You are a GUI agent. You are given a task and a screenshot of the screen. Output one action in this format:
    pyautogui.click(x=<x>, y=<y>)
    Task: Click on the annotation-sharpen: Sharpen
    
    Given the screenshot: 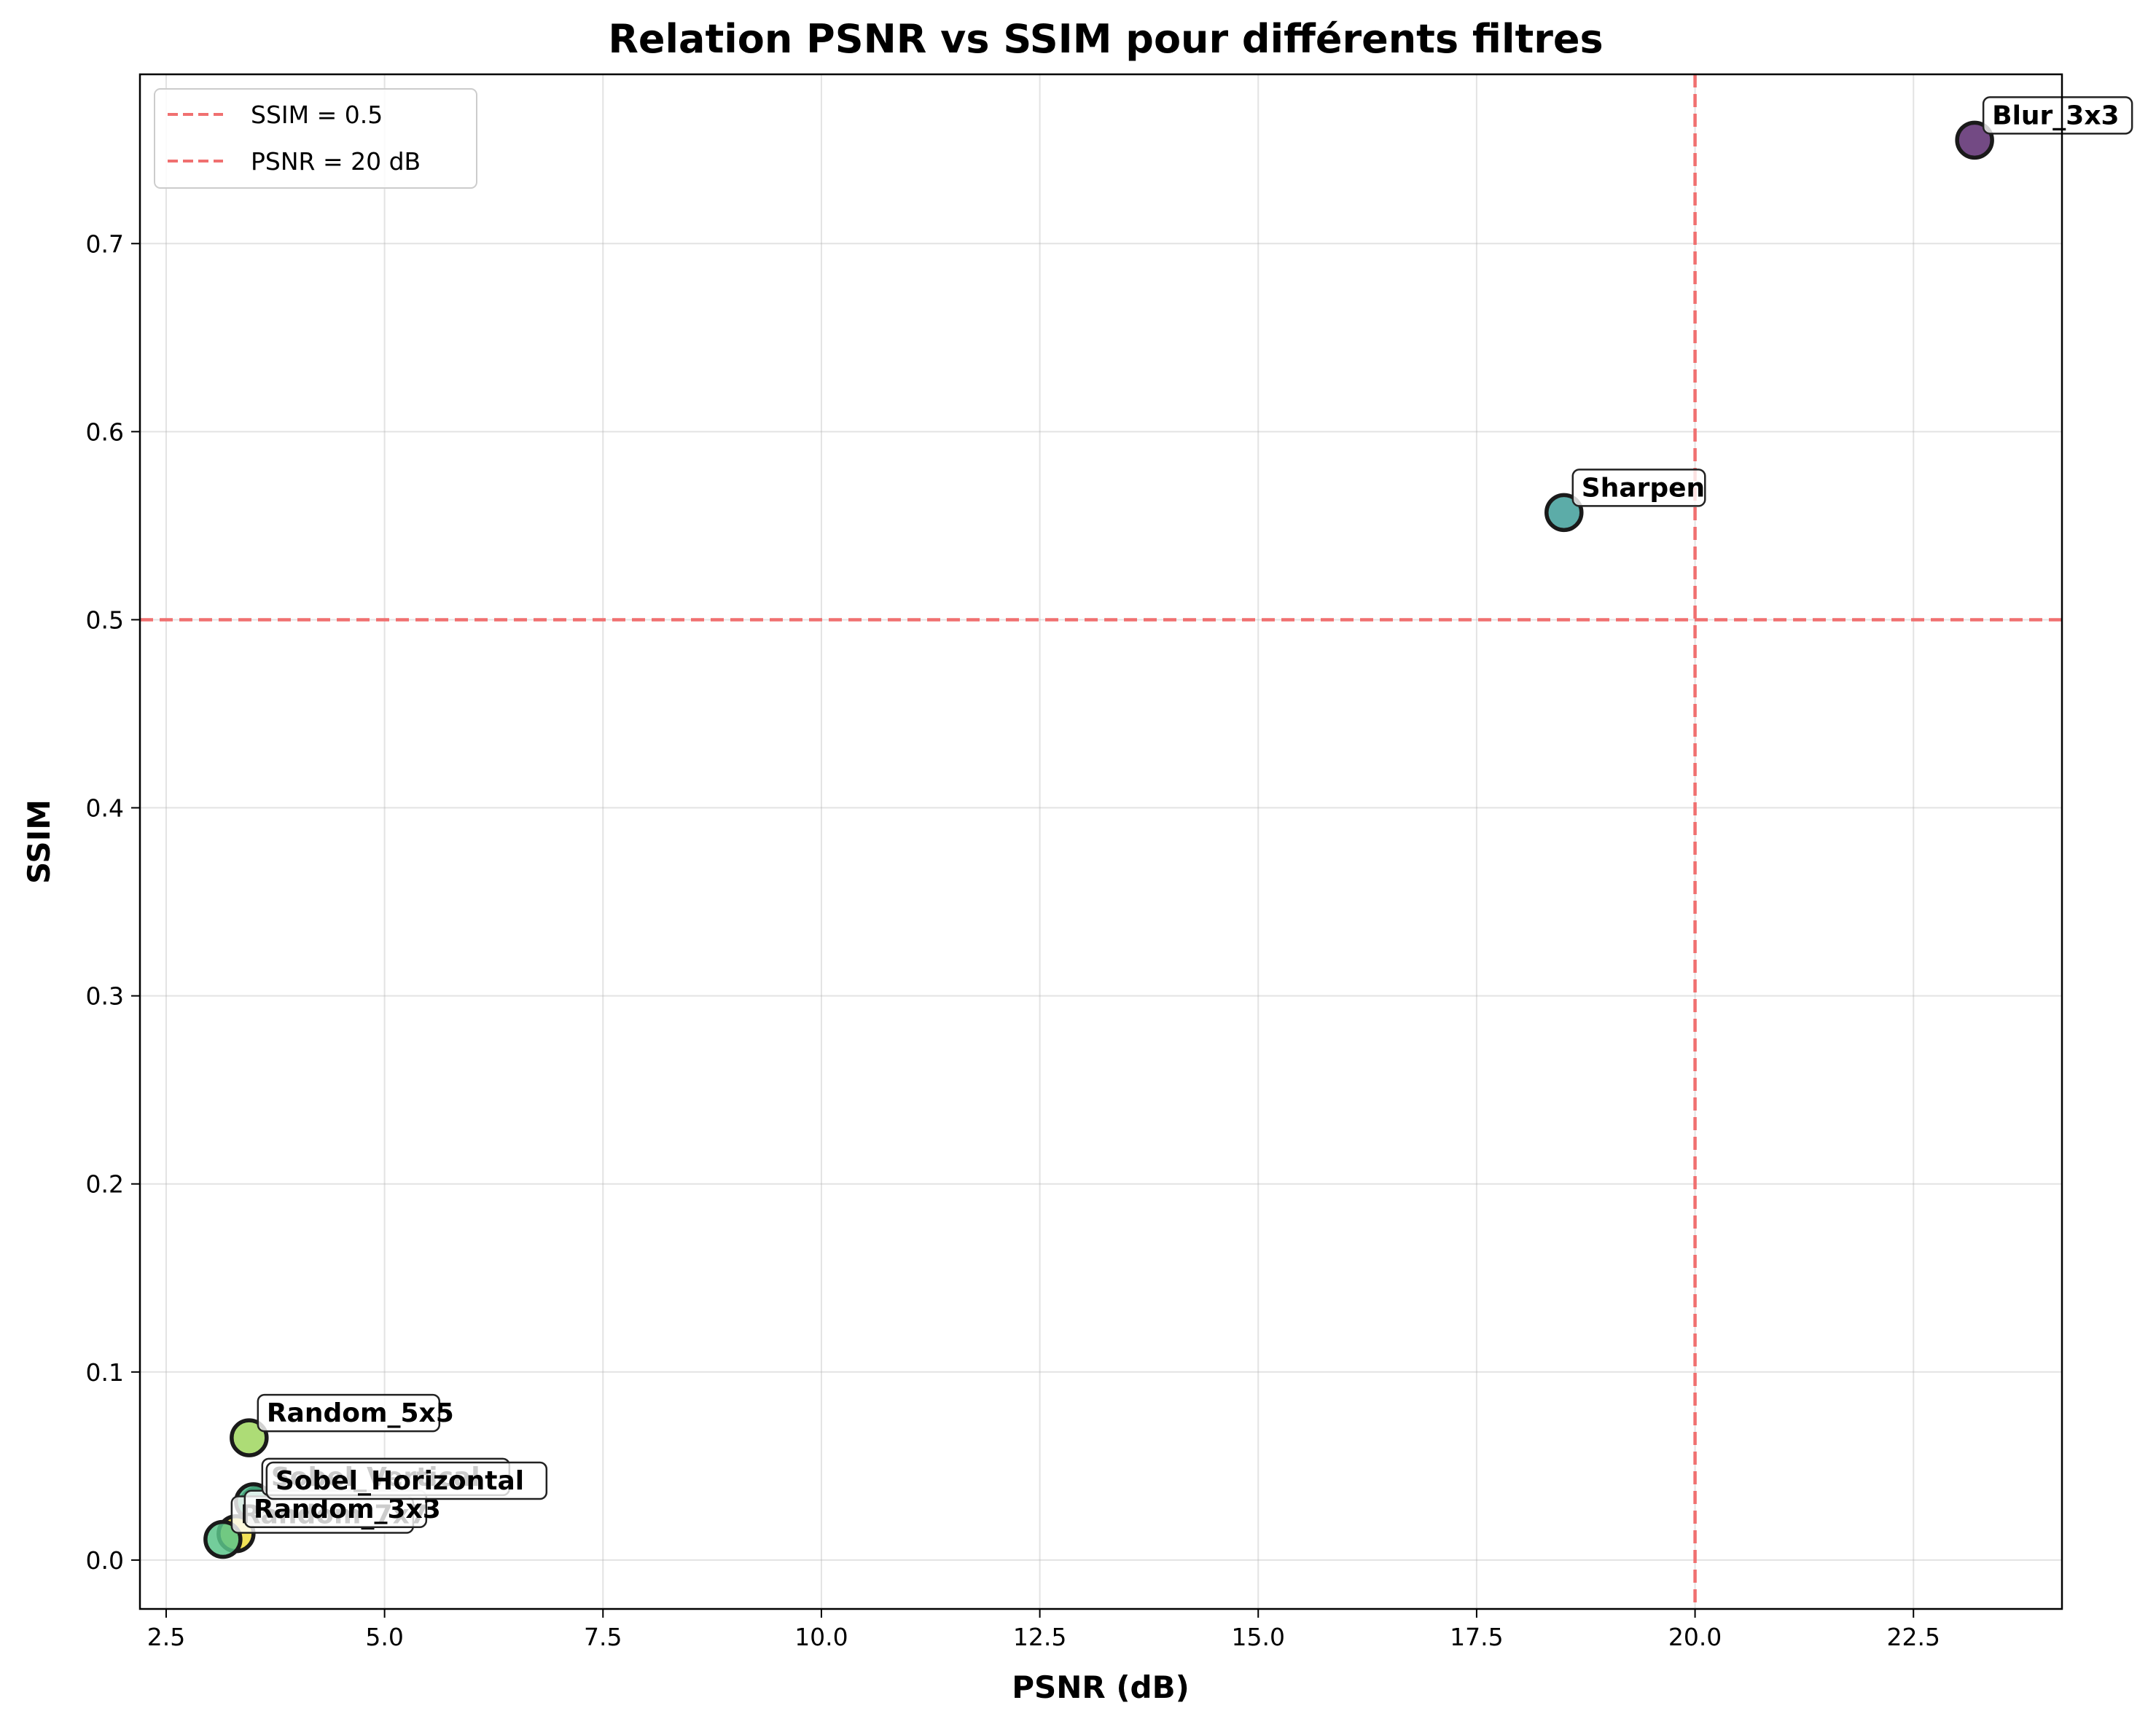 What is the action you would take?
    pyautogui.click(x=1638, y=488)
    